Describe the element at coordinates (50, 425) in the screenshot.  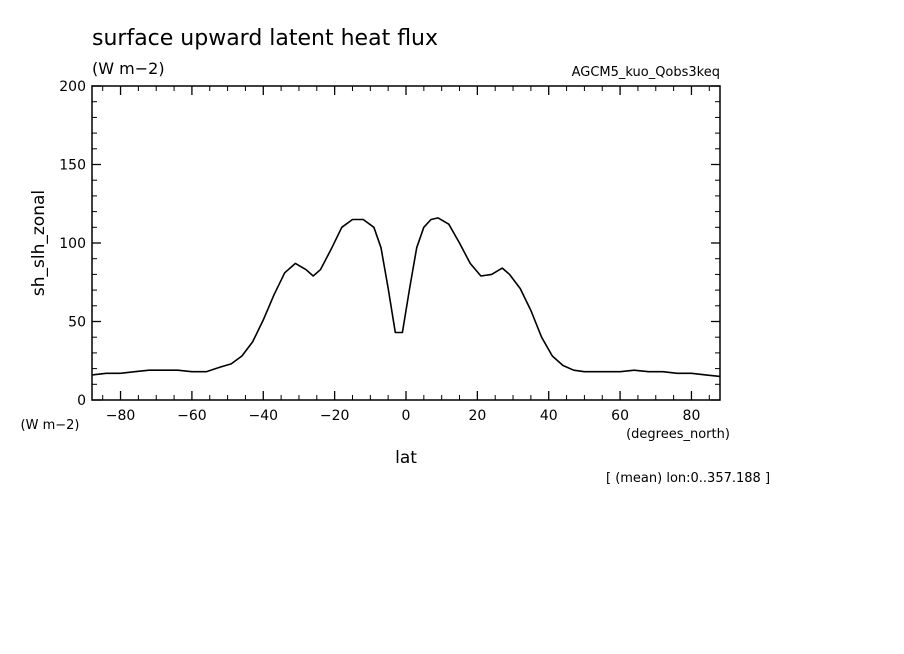
I see `y-axis-units: (W m−2)` at that location.